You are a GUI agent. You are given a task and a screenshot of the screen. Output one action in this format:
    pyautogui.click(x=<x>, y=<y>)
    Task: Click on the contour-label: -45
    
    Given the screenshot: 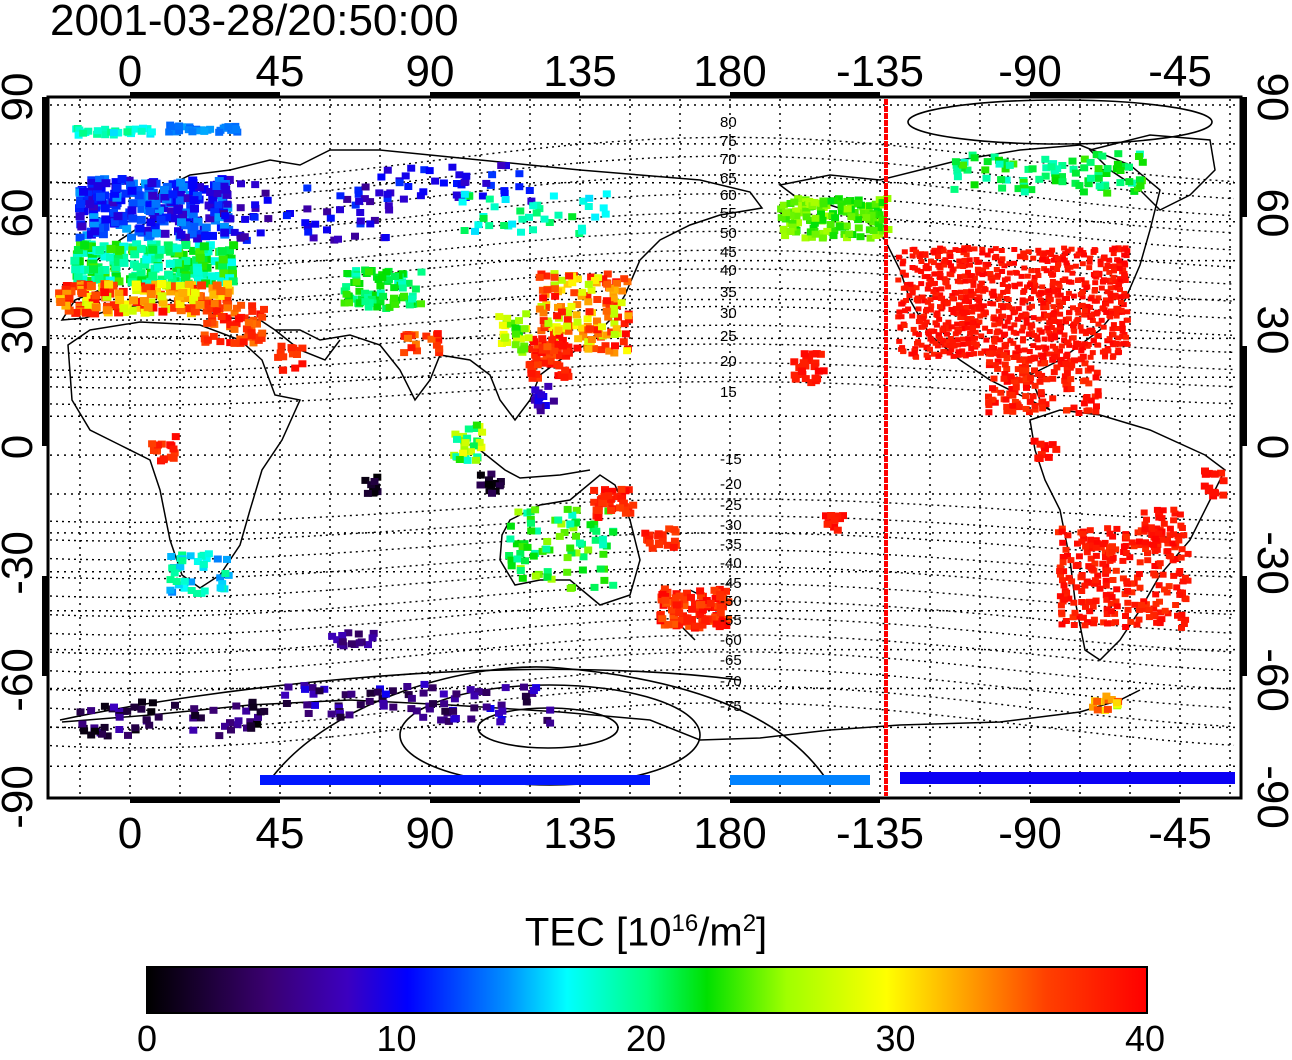 What is the action you would take?
    pyautogui.click(x=731, y=583)
    